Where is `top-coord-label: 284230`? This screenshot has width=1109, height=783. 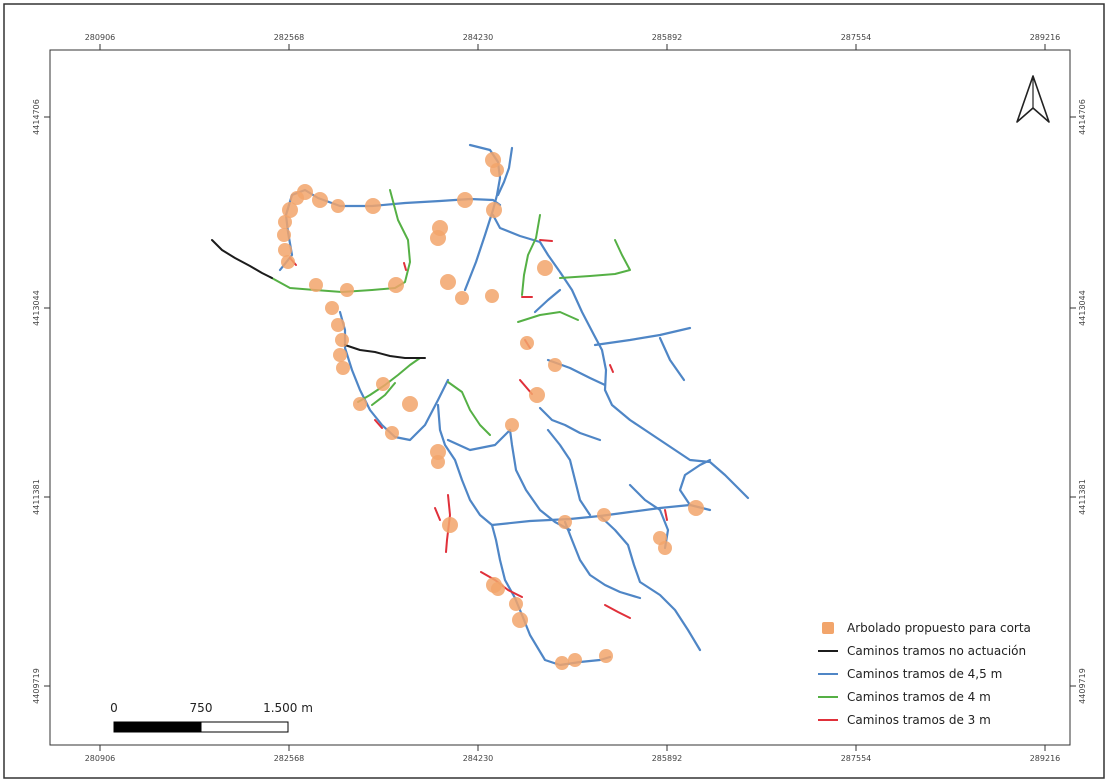 top-coord-label: 284230 is located at coordinates (478, 37).